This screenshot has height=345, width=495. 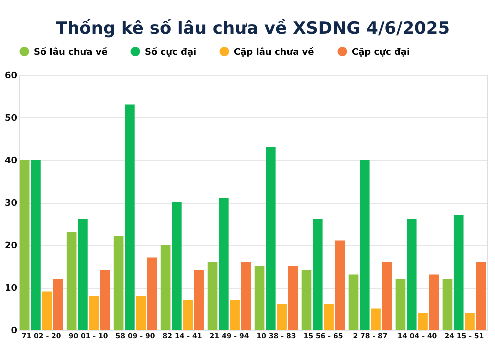 I want to click on y-tick-label: 30, so click(x=11, y=204).